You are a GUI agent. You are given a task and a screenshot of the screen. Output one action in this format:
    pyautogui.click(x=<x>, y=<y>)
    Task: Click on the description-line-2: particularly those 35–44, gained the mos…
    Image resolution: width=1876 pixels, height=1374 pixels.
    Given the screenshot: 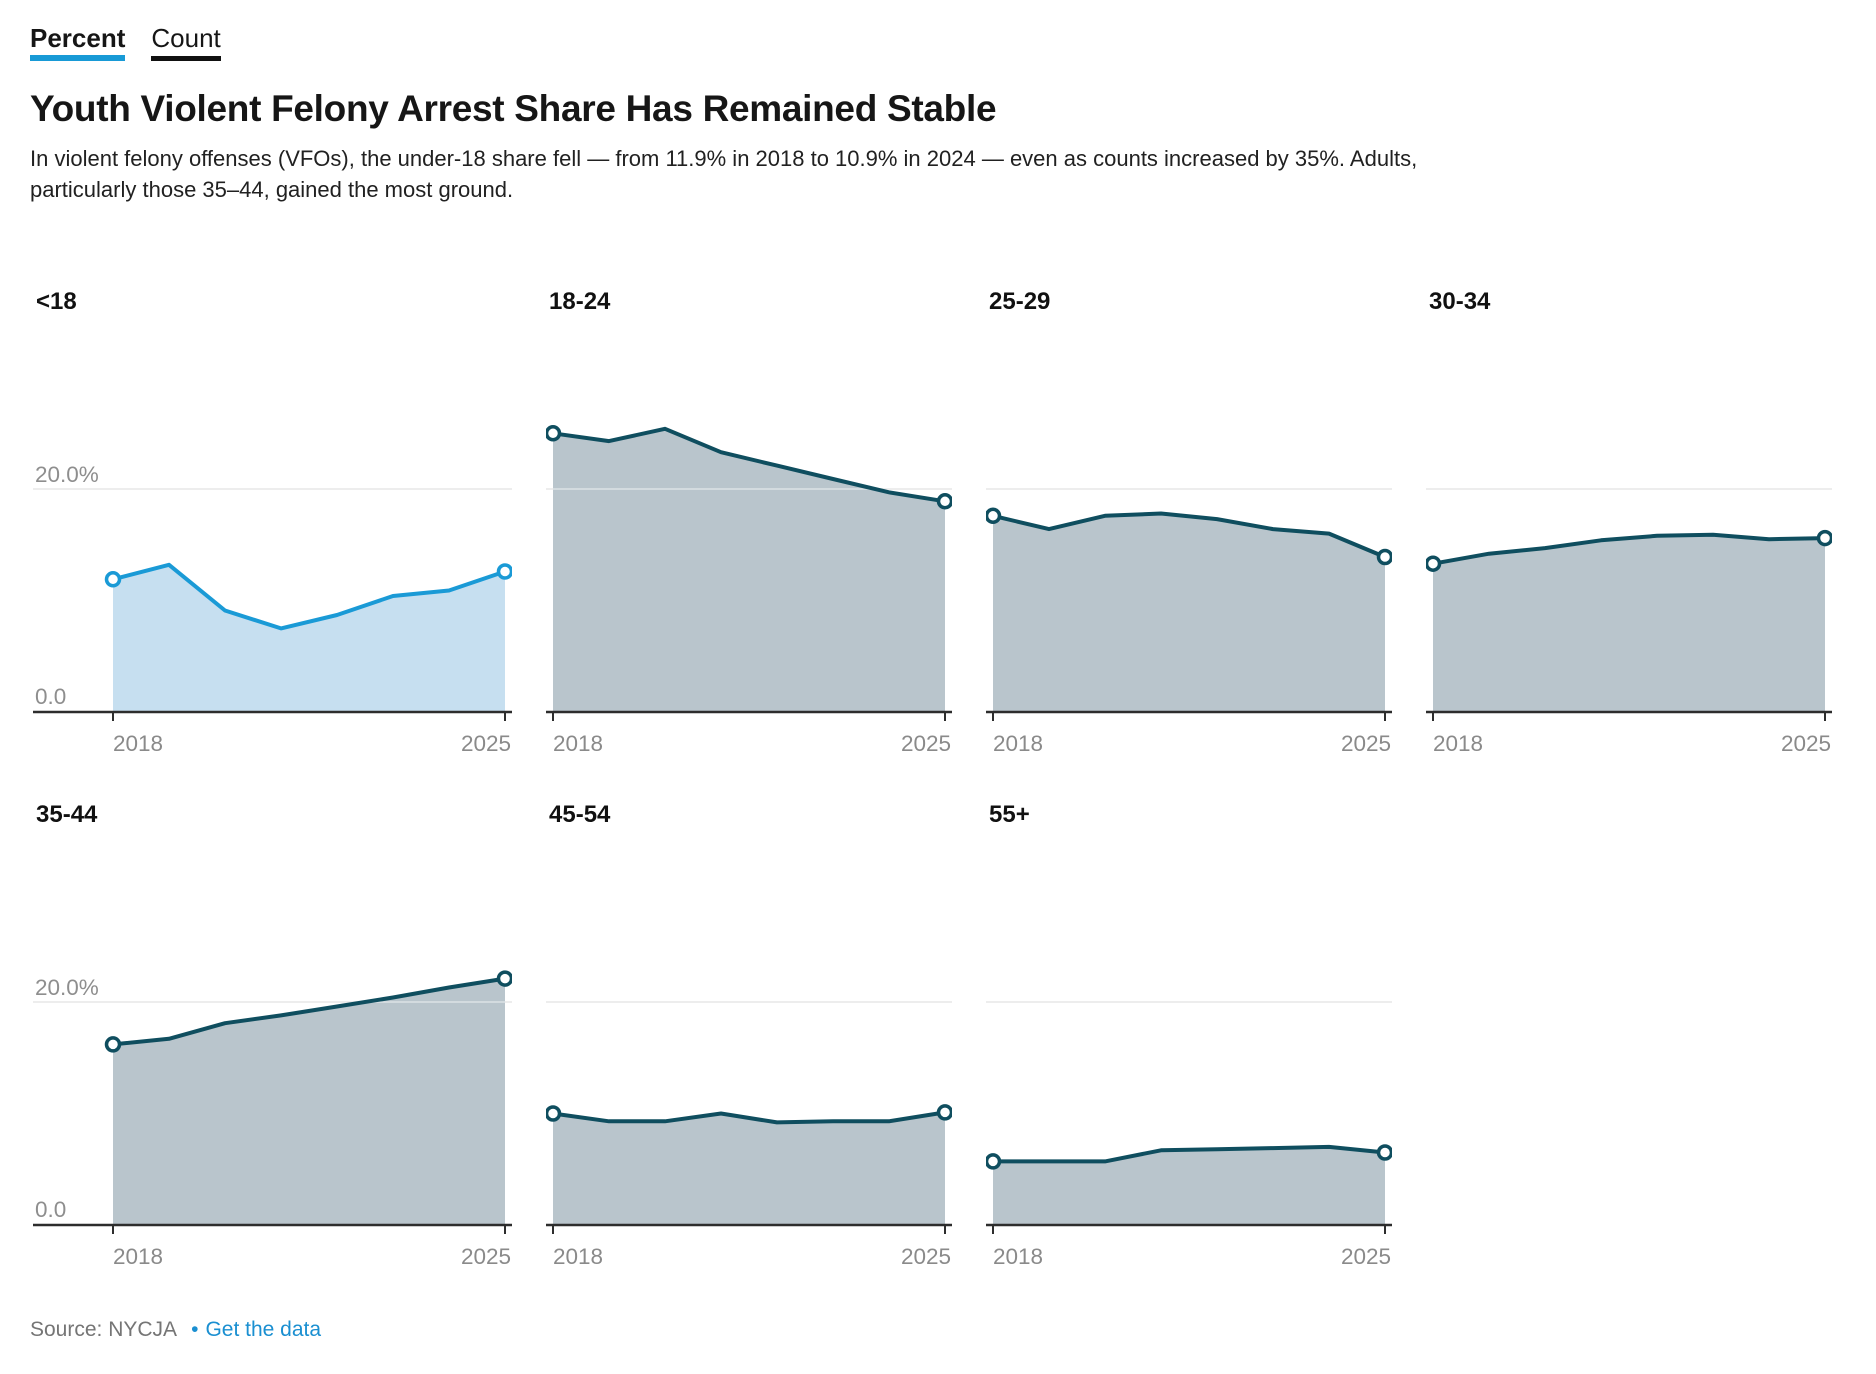 What is the action you would take?
    pyautogui.click(x=272, y=189)
    